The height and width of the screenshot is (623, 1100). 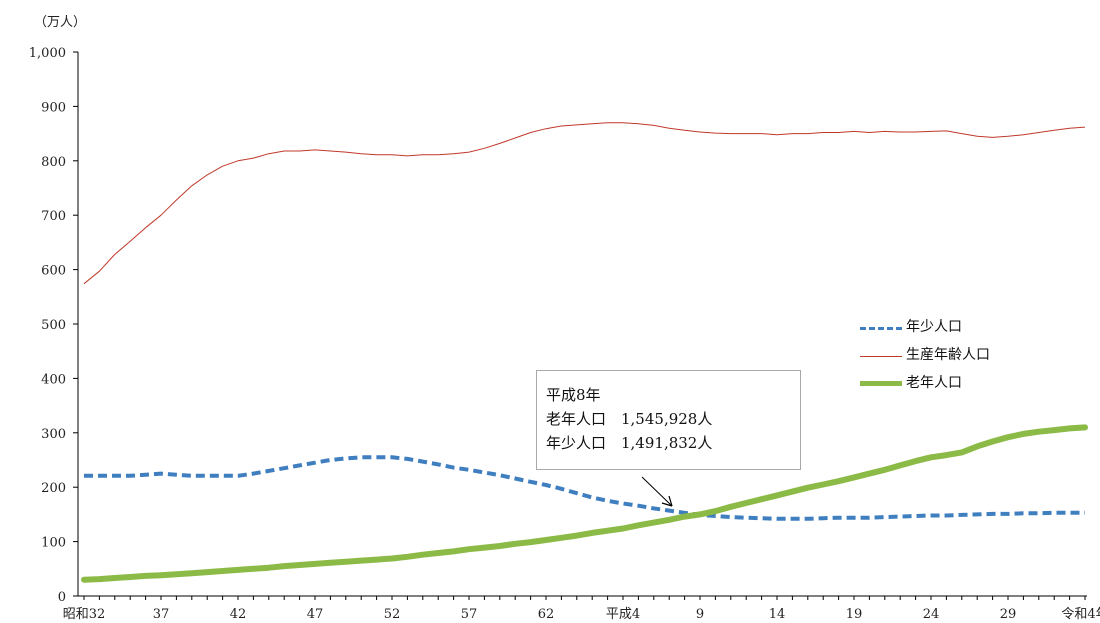 What do you see at coordinates (1008, 614) in the screenshot?
I see `x-tick-label: 29` at bounding box center [1008, 614].